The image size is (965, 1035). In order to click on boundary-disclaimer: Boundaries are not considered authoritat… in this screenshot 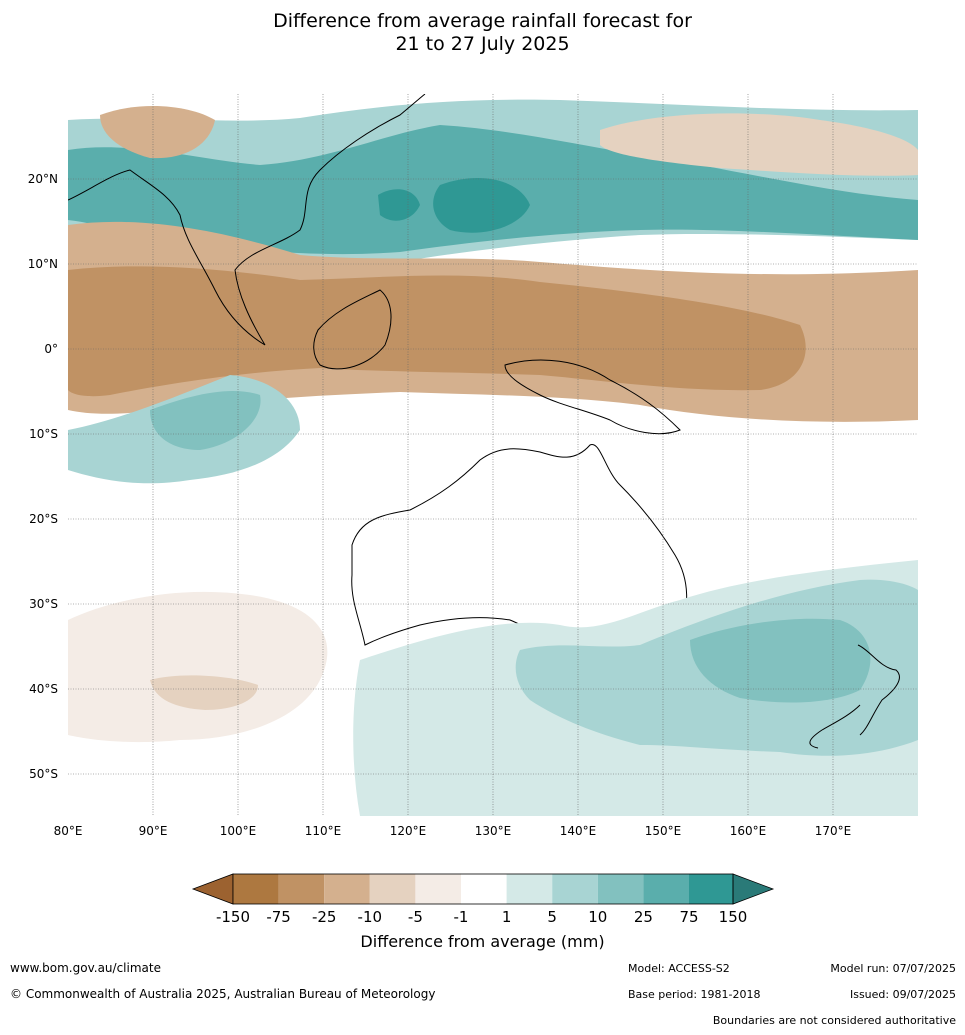, I will do `click(834, 1020)`.